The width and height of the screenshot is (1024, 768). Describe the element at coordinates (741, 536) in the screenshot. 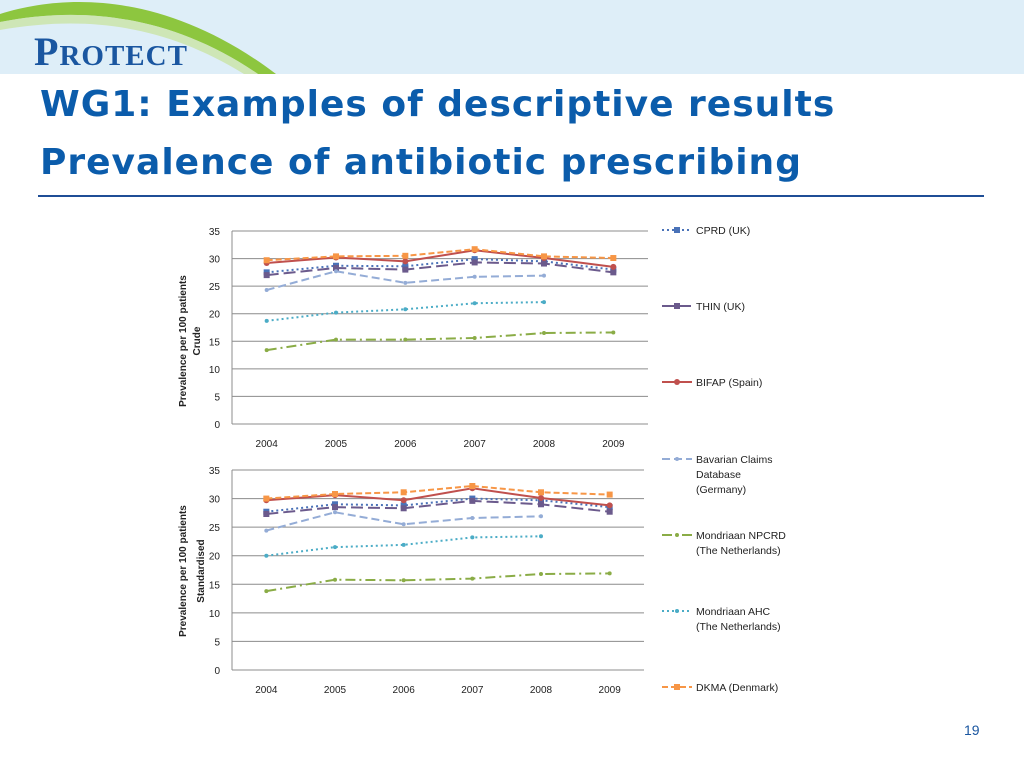

I see `legend-label: Mondriaan NPCRD` at that location.